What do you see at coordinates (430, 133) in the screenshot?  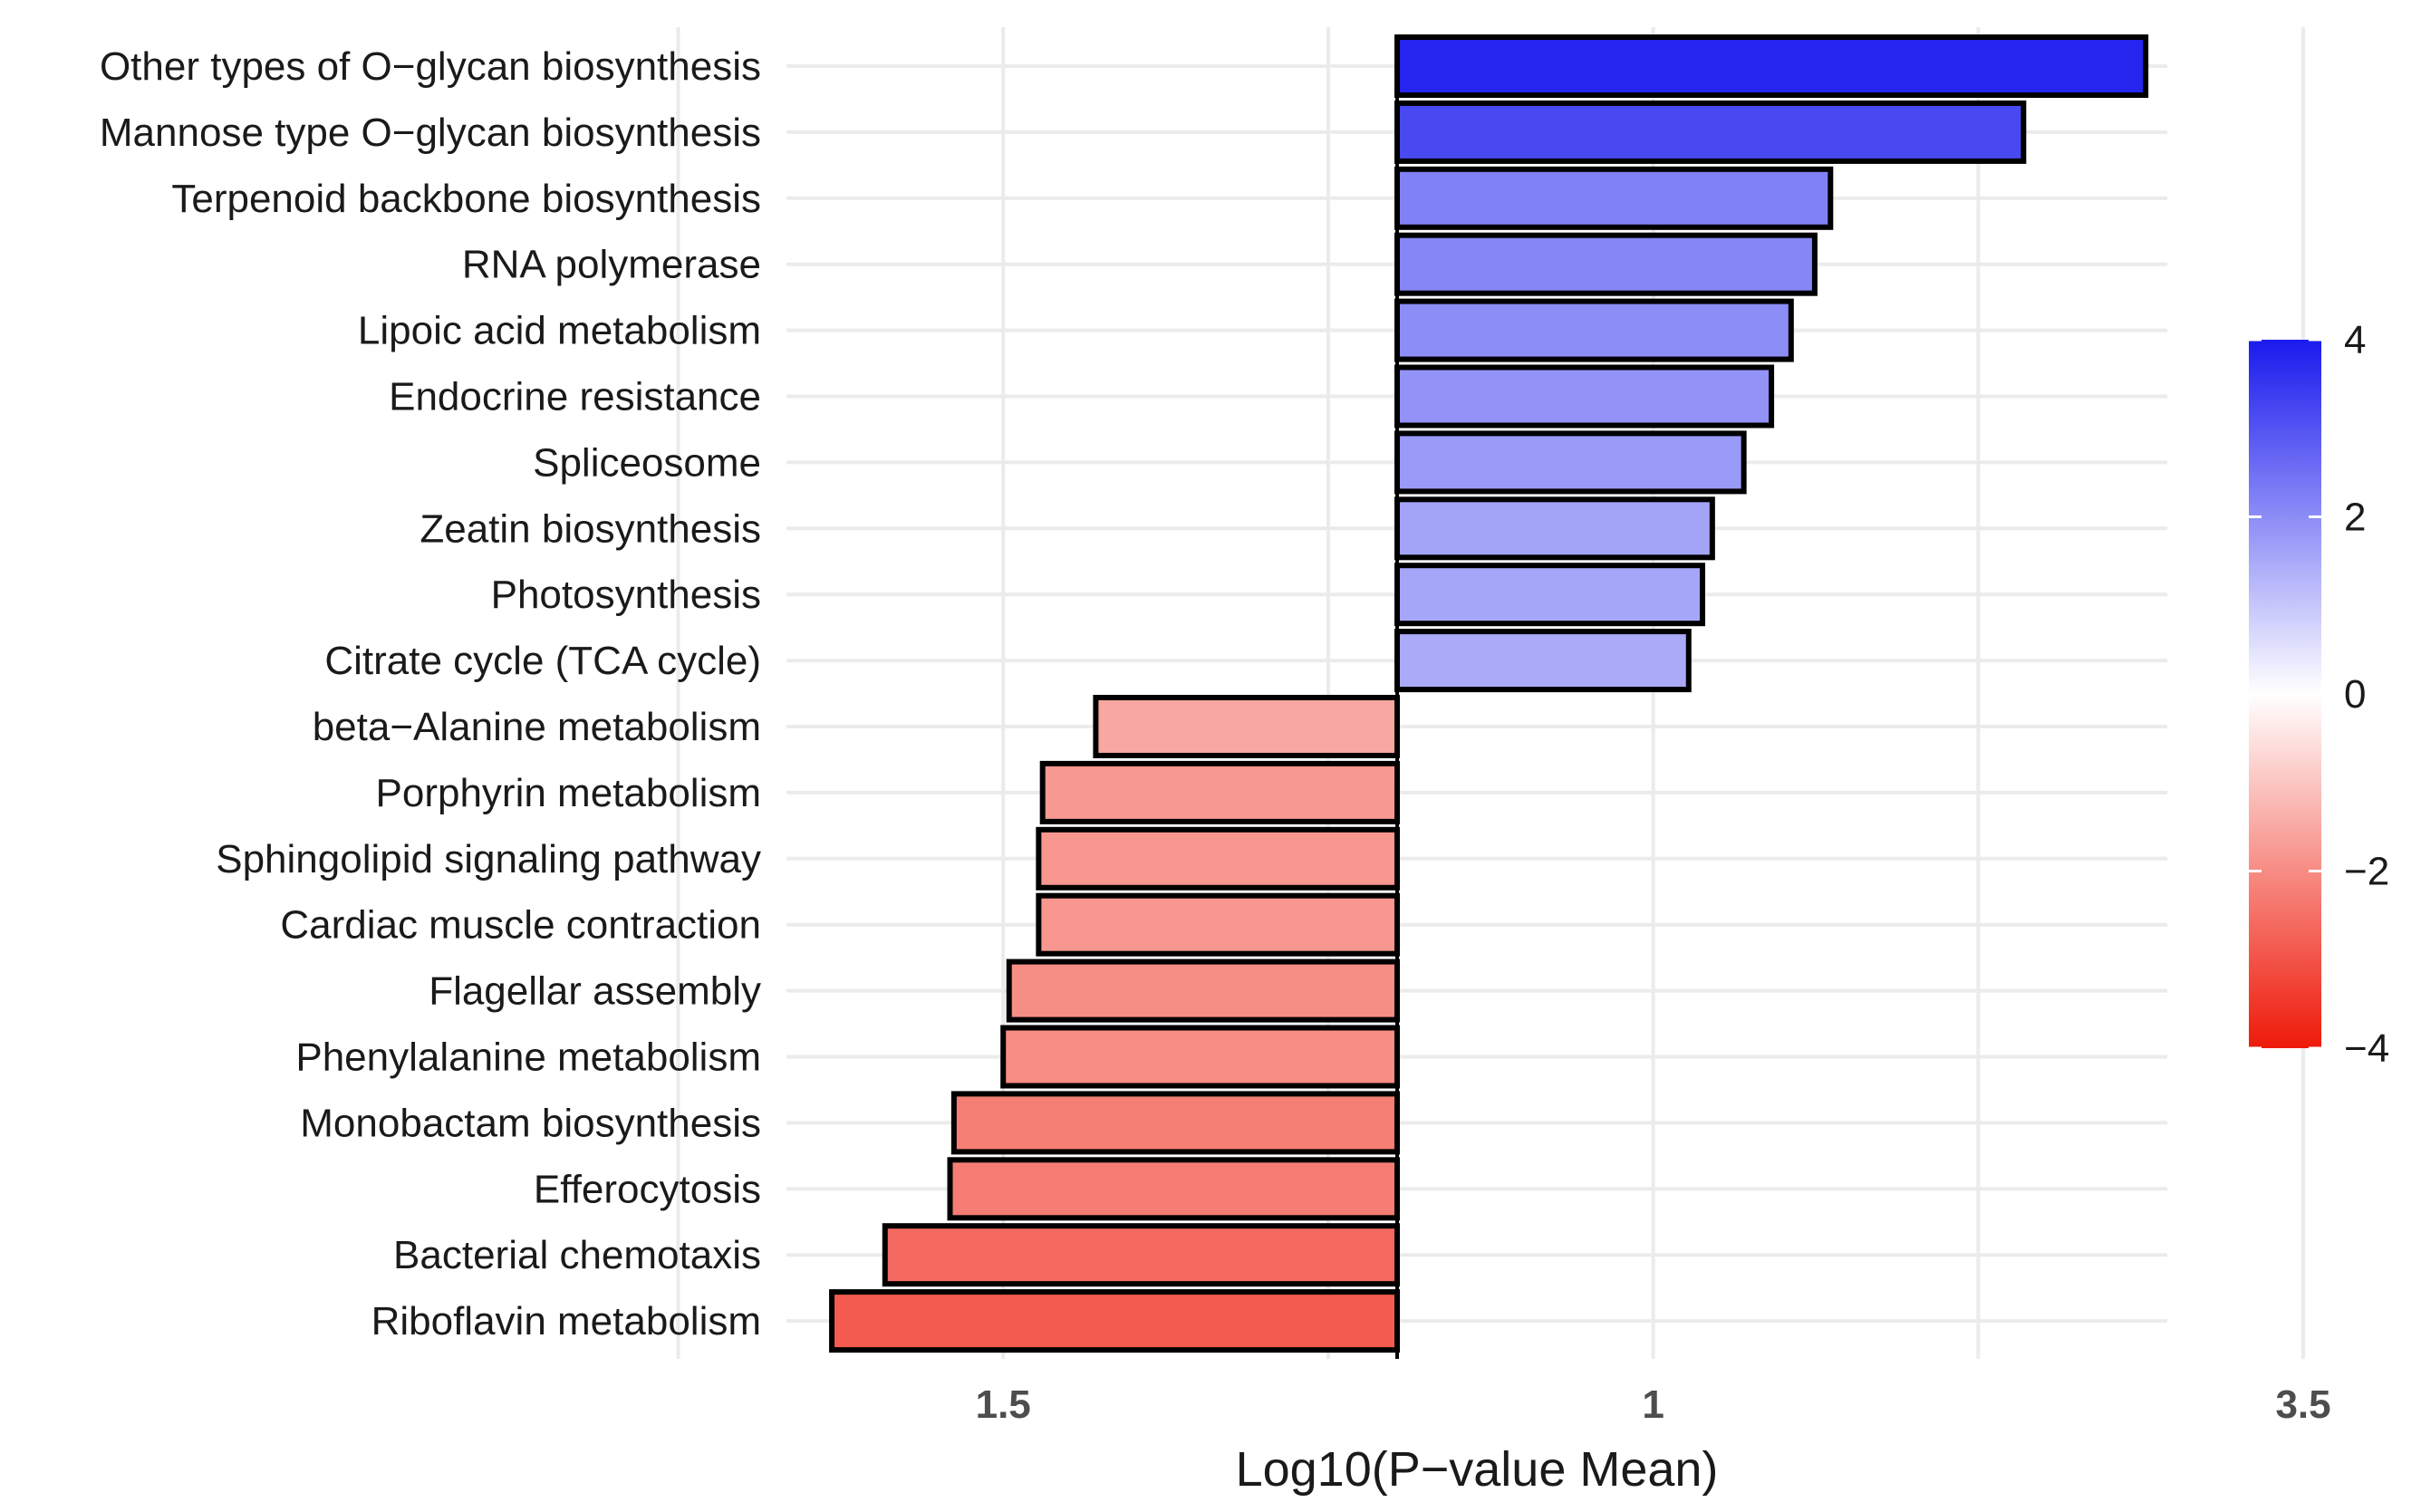 I see `category-label: Mannose type O−glycan biosynthesis` at bounding box center [430, 133].